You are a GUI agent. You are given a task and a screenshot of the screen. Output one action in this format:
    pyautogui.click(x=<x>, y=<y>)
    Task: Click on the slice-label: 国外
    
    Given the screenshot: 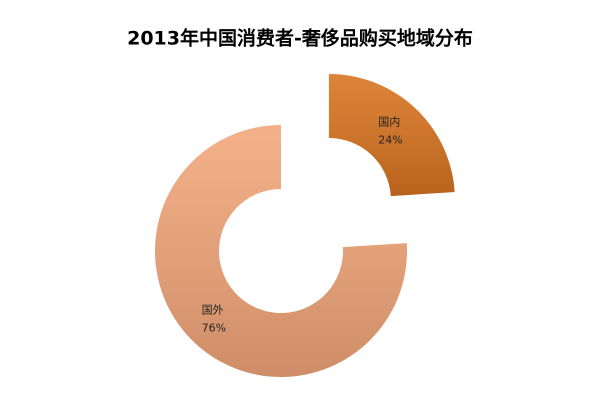 What is the action you would take?
    pyautogui.click(x=213, y=310)
    